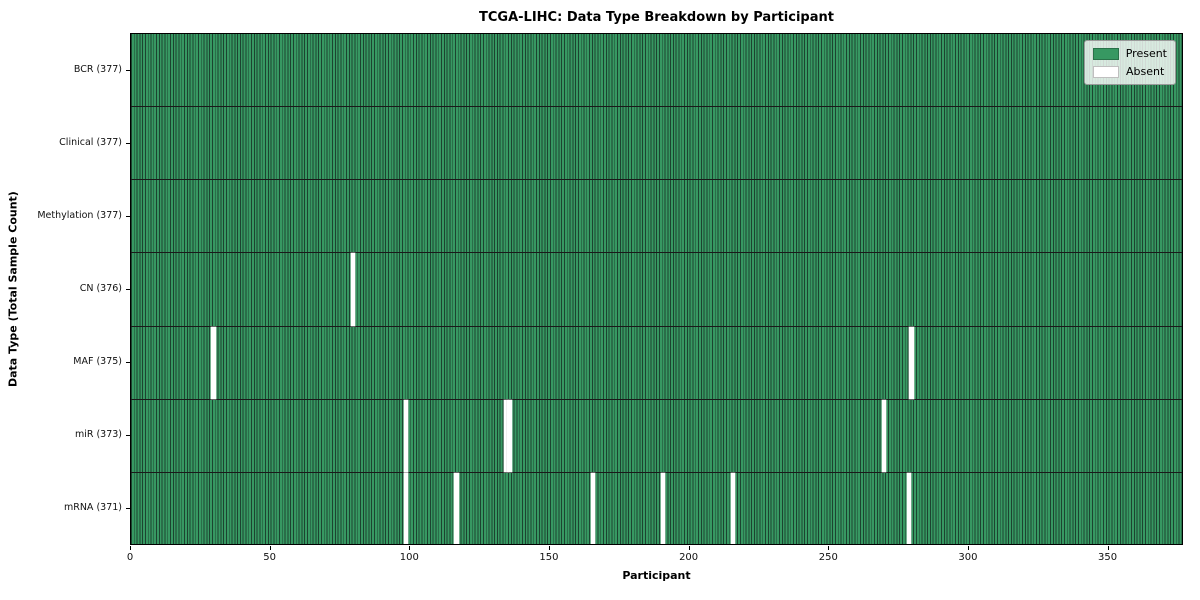  Describe the element at coordinates (98, 435) in the screenshot. I see `y-tick-label-miR: miR (373)` at that location.